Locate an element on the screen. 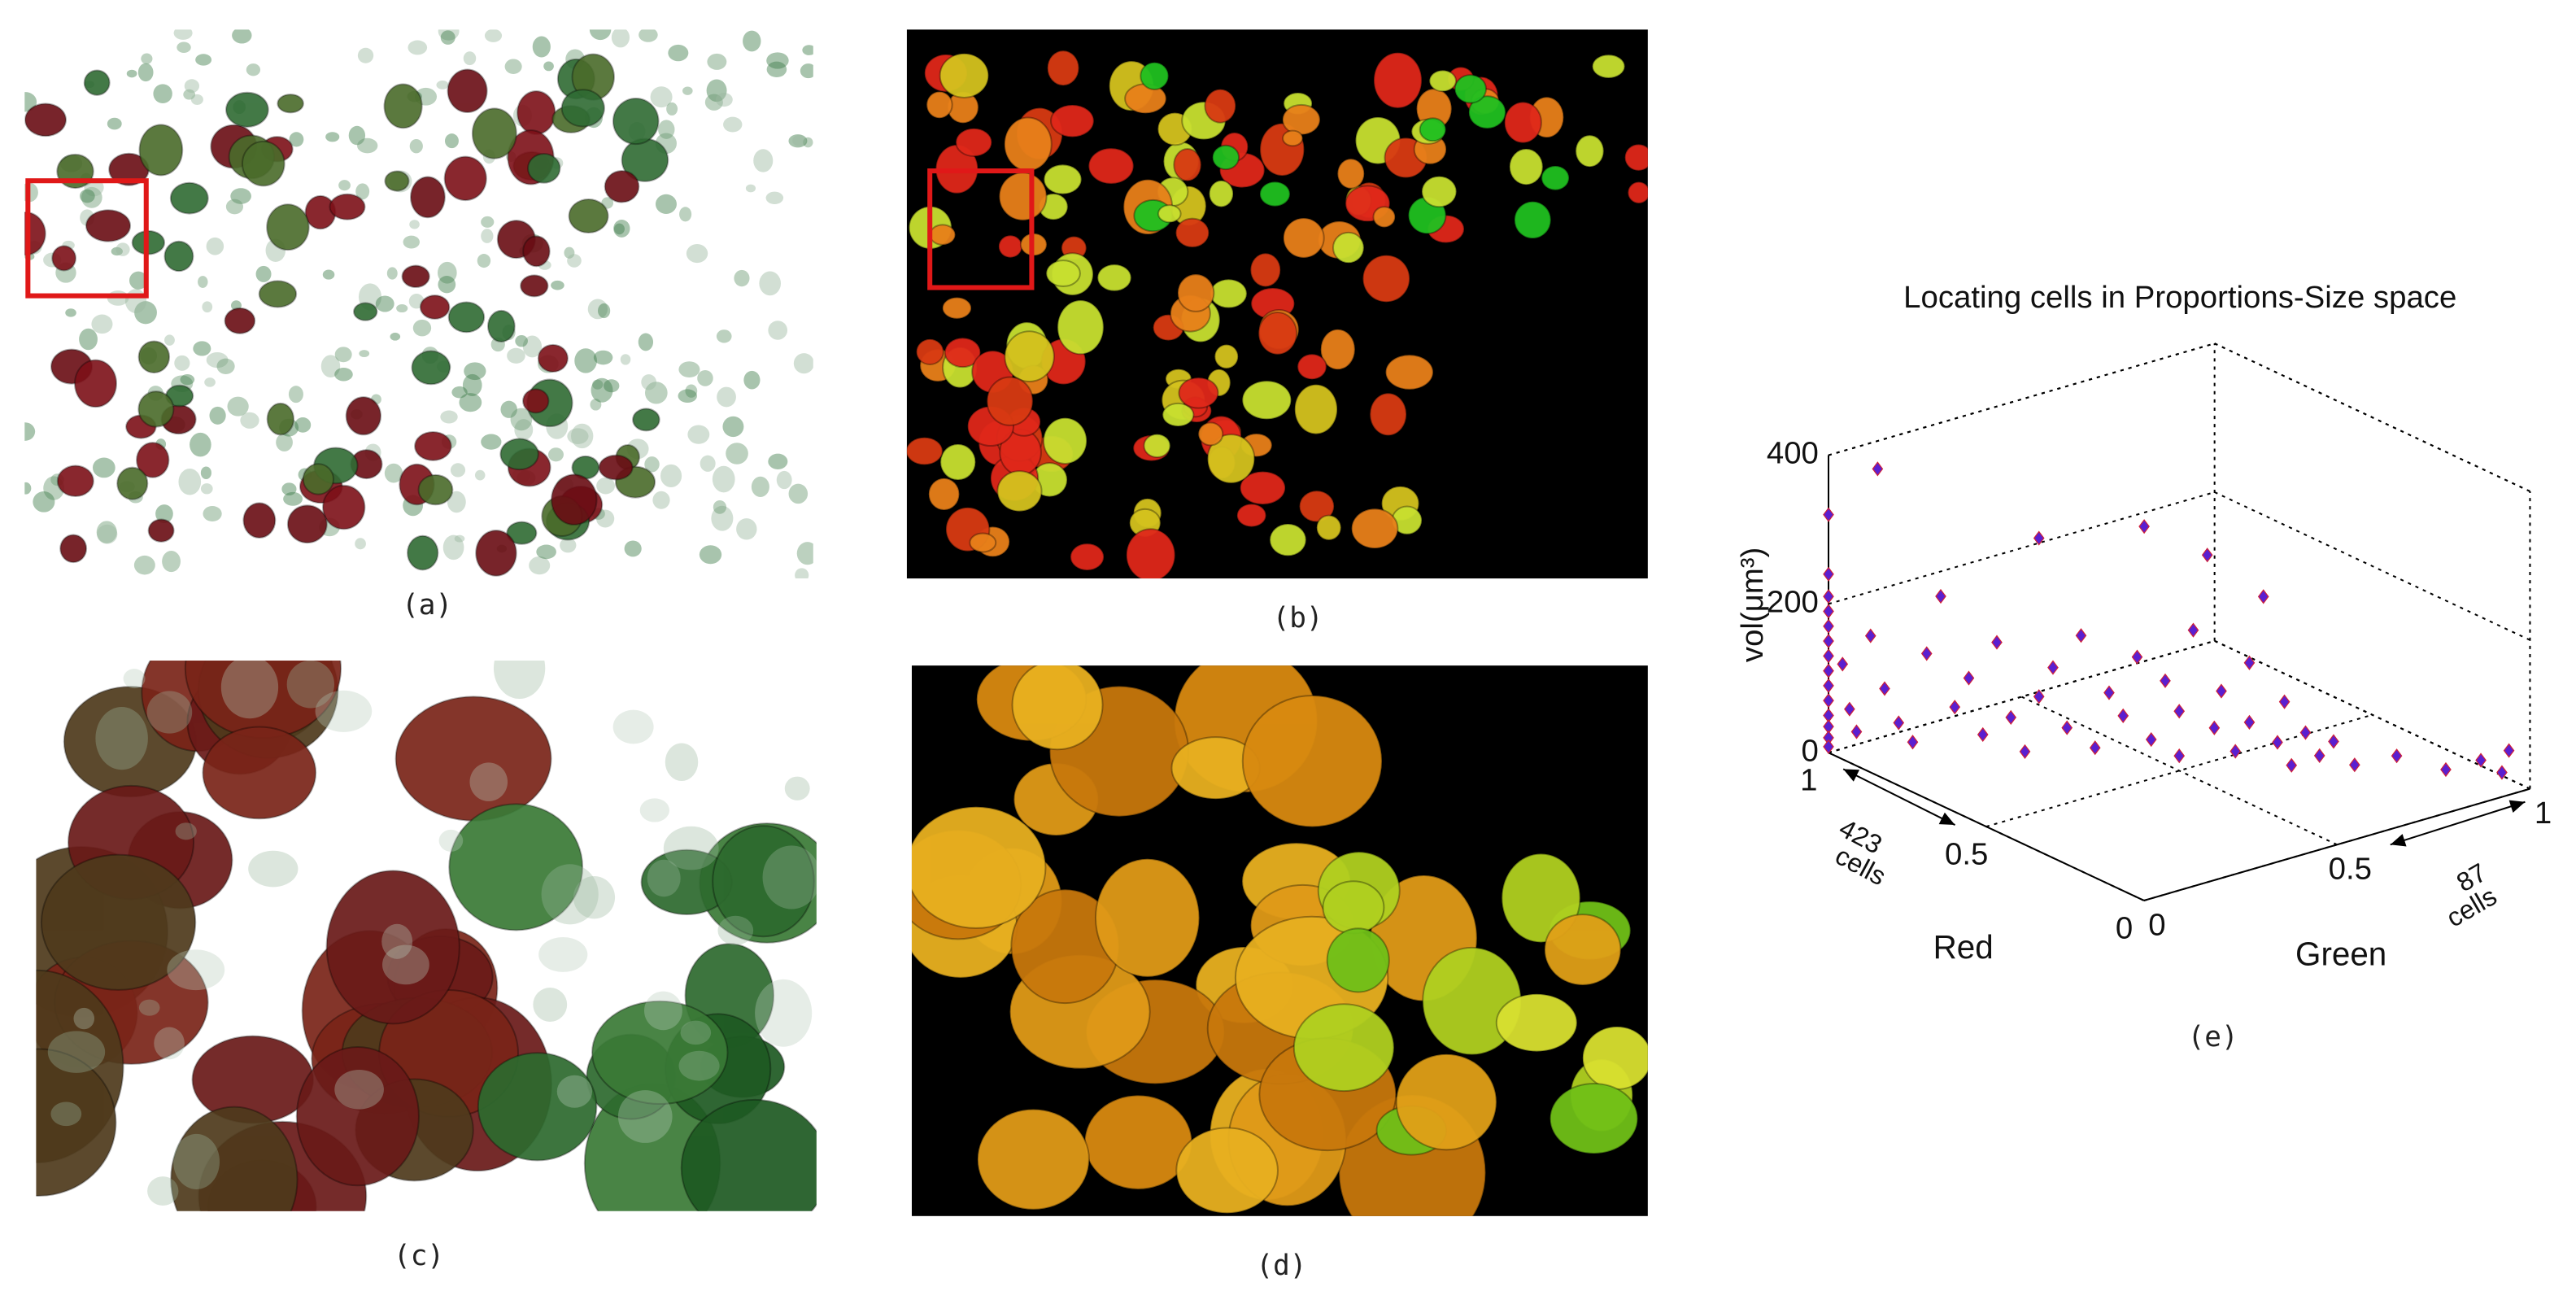 The image size is (2576, 1313). grid-line is located at coordinates (2372, 417).